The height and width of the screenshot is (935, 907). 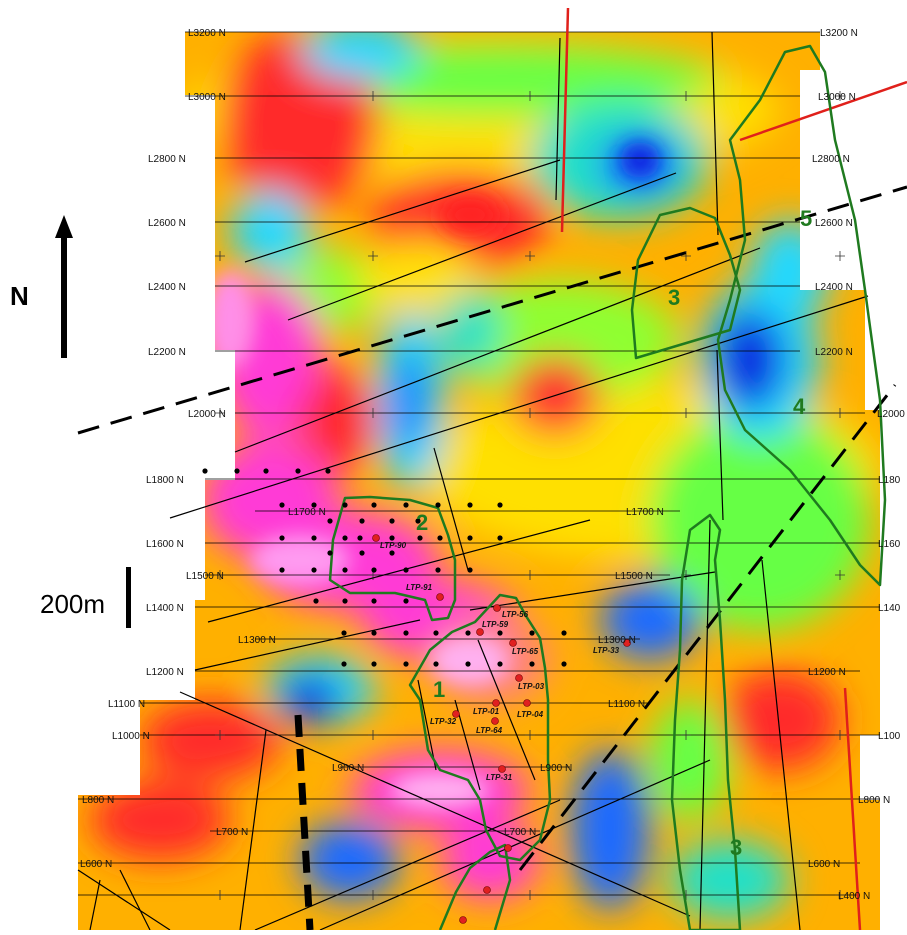 What do you see at coordinates (515, 614) in the screenshot?
I see `ltp-56-label: LTP-56` at bounding box center [515, 614].